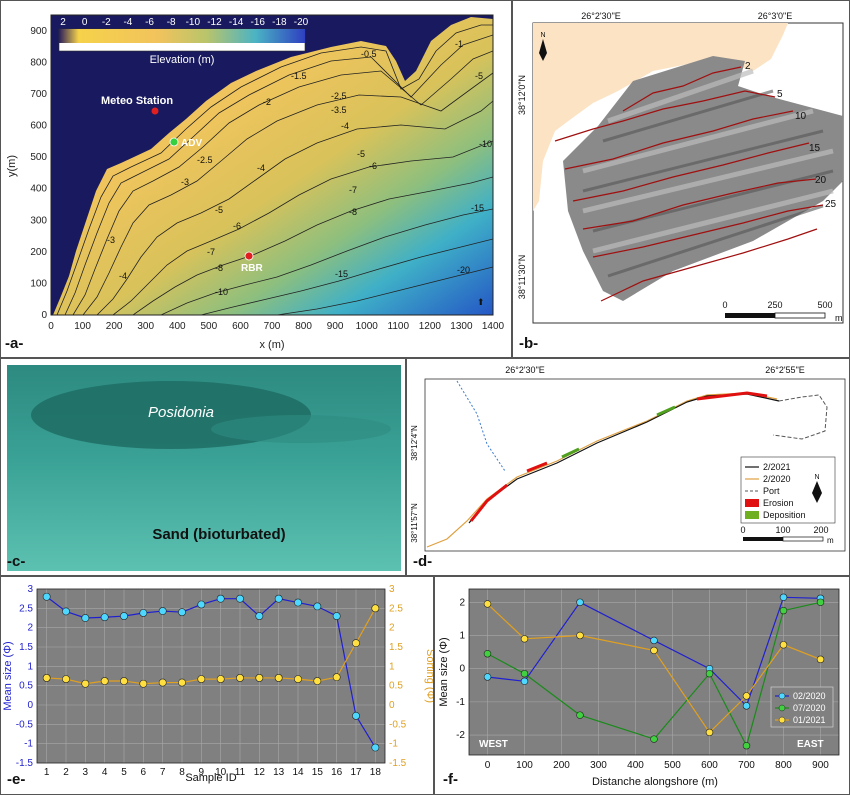 The image size is (850, 795). What do you see at coordinates (777, 479) in the screenshot?
I see `svg-text: 2/2020` at bounding box center [777, 479].